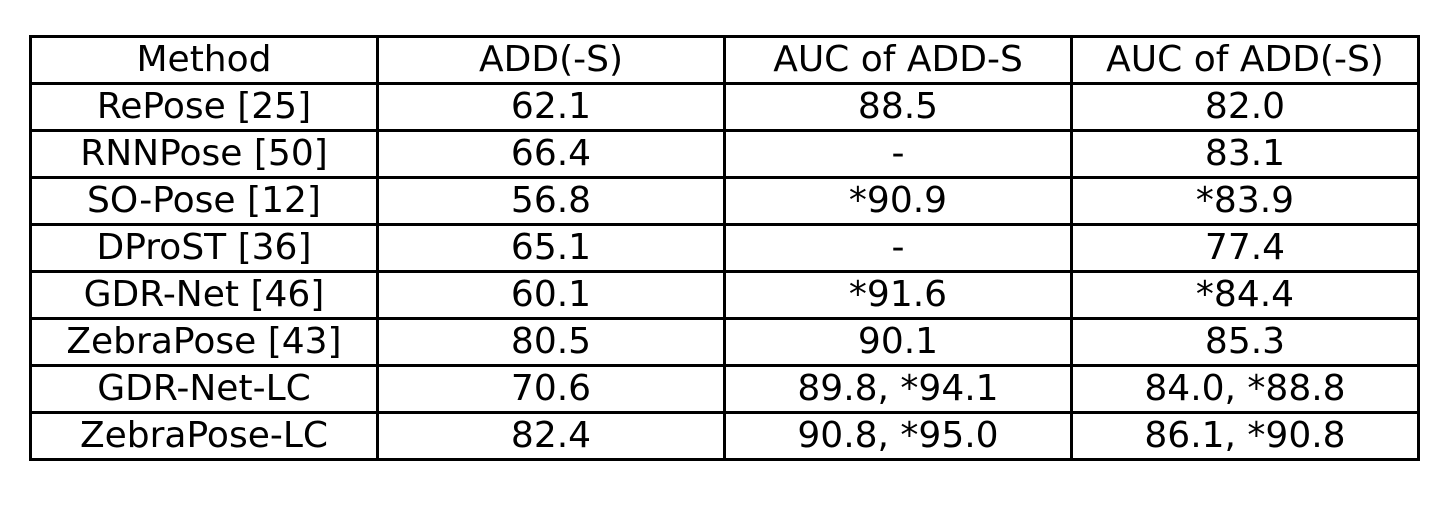  Describe the element at coordinates (898, 389) in the screenshot. I see `cell-auc-add-s: 89.8, *94.1` at that location.